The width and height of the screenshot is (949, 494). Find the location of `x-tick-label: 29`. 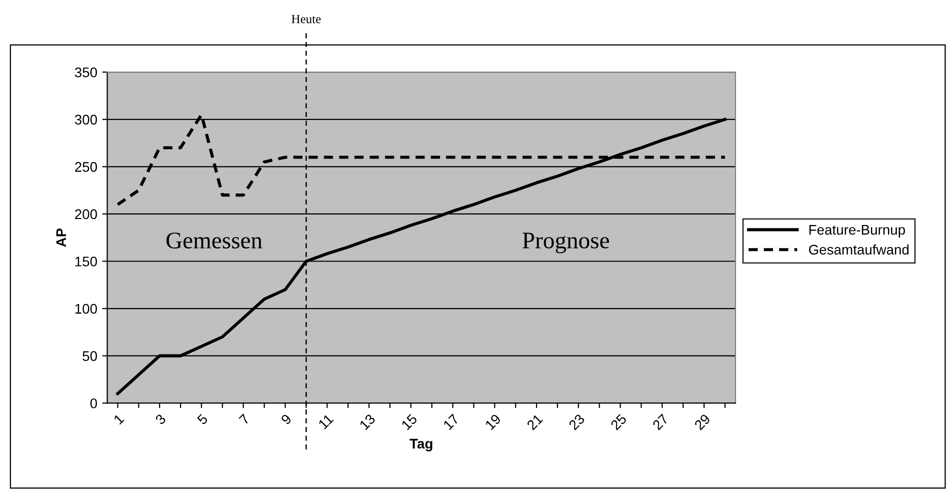

x-tick-label: 29 is located at coordinates (702, 422).